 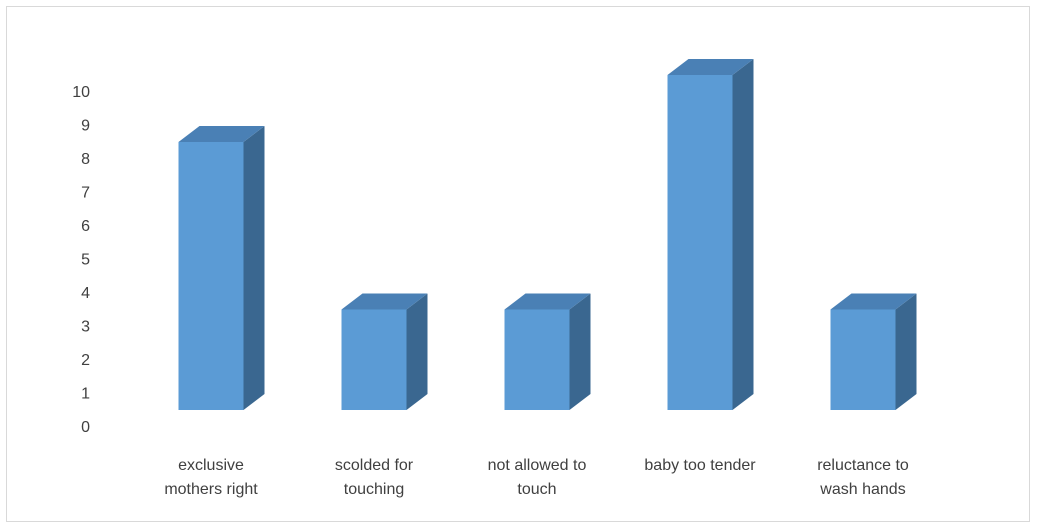 I want to click on x-category-label: not allowed to touch, so click(x=537, y=477).